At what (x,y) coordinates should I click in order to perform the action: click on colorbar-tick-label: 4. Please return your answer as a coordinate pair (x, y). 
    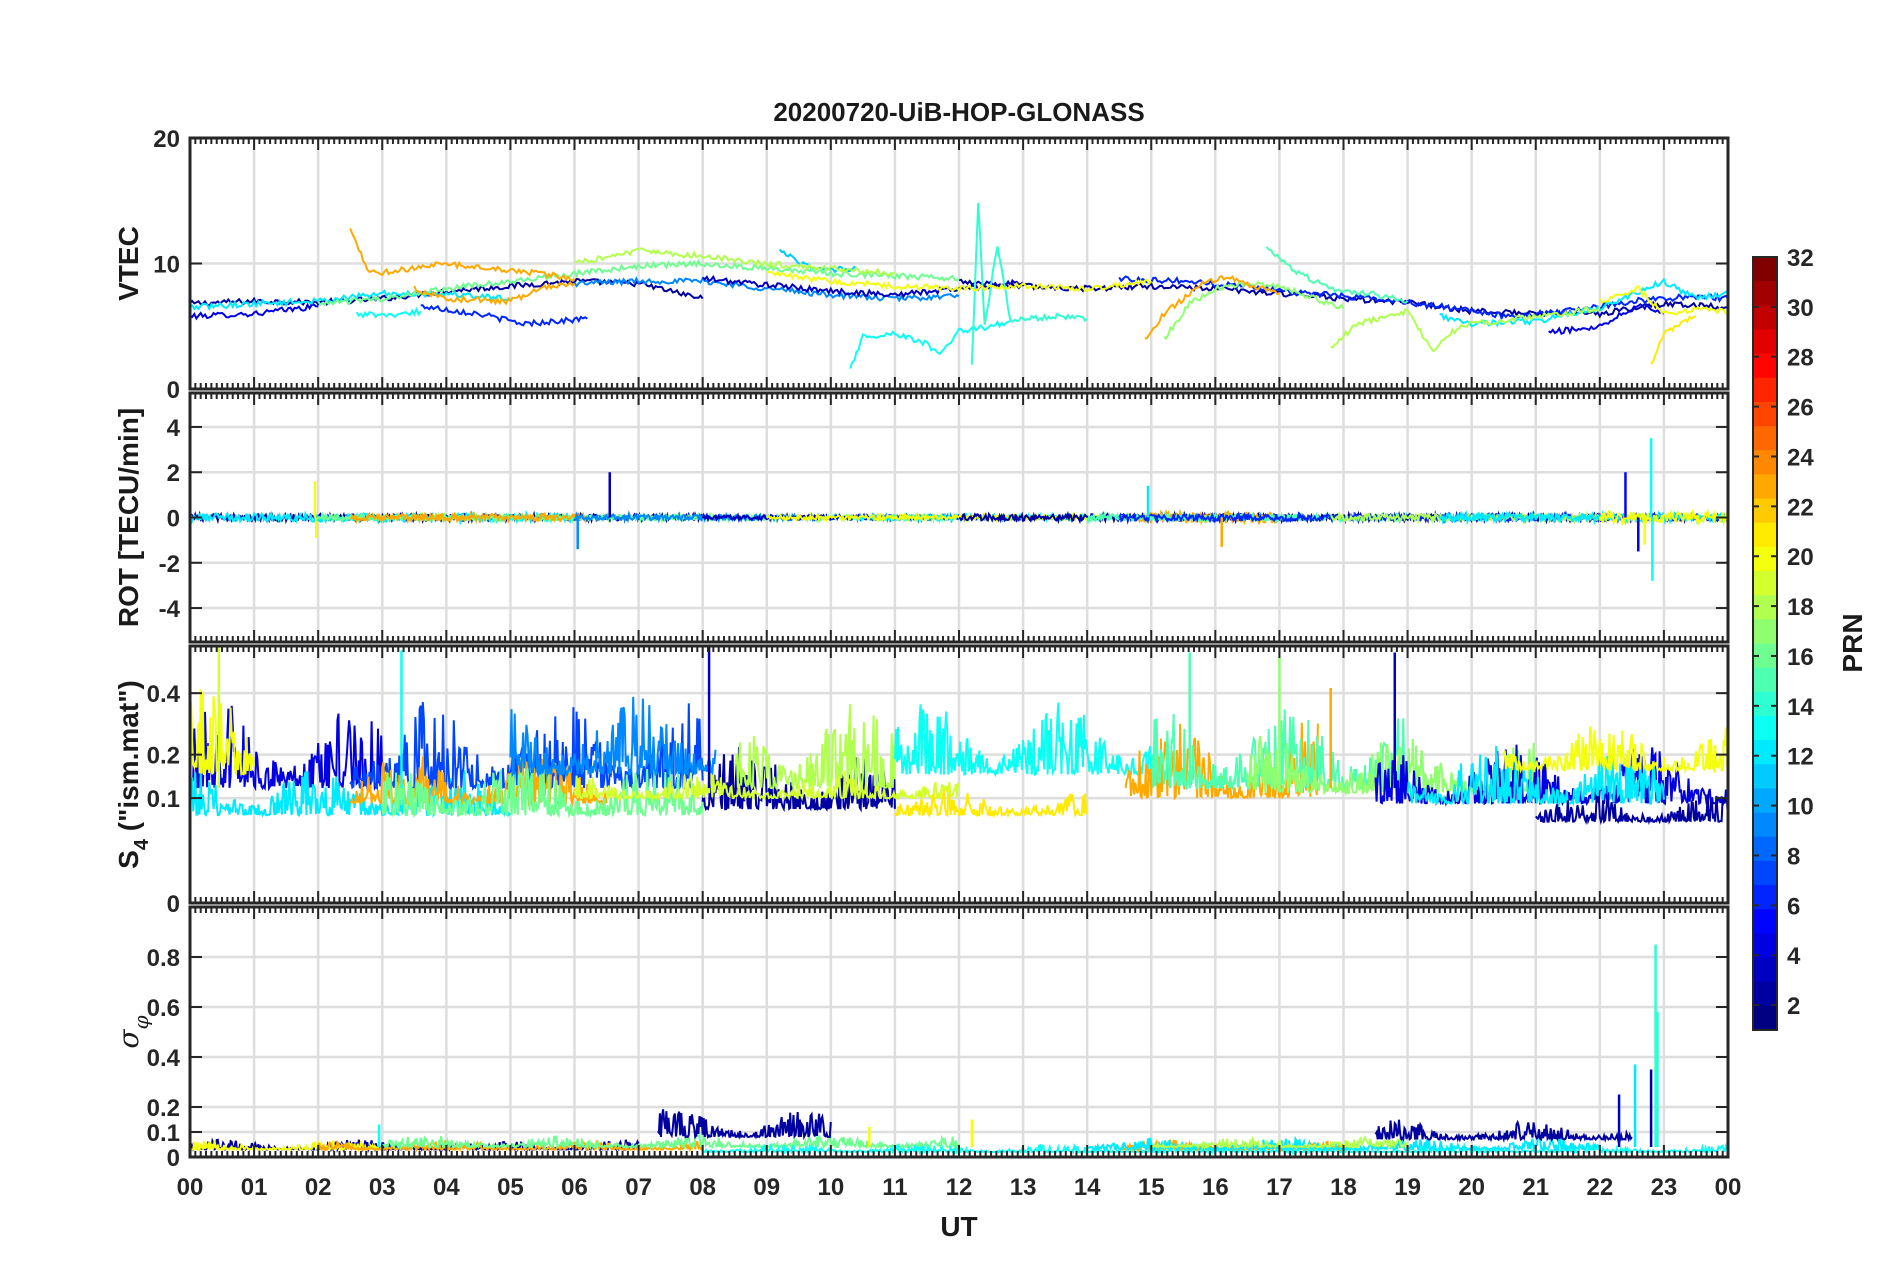
    Looking at the image, I should click on (1794, 956).